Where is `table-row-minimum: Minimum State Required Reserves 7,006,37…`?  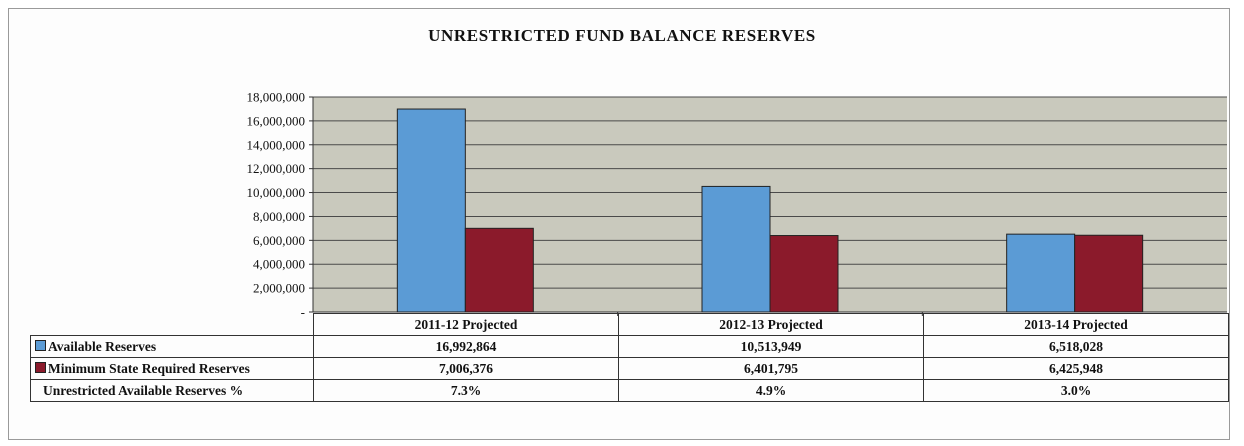
table-row-minimum: Minimum State Required Reserves 7,006,37… is located at coordinates (629, 368).